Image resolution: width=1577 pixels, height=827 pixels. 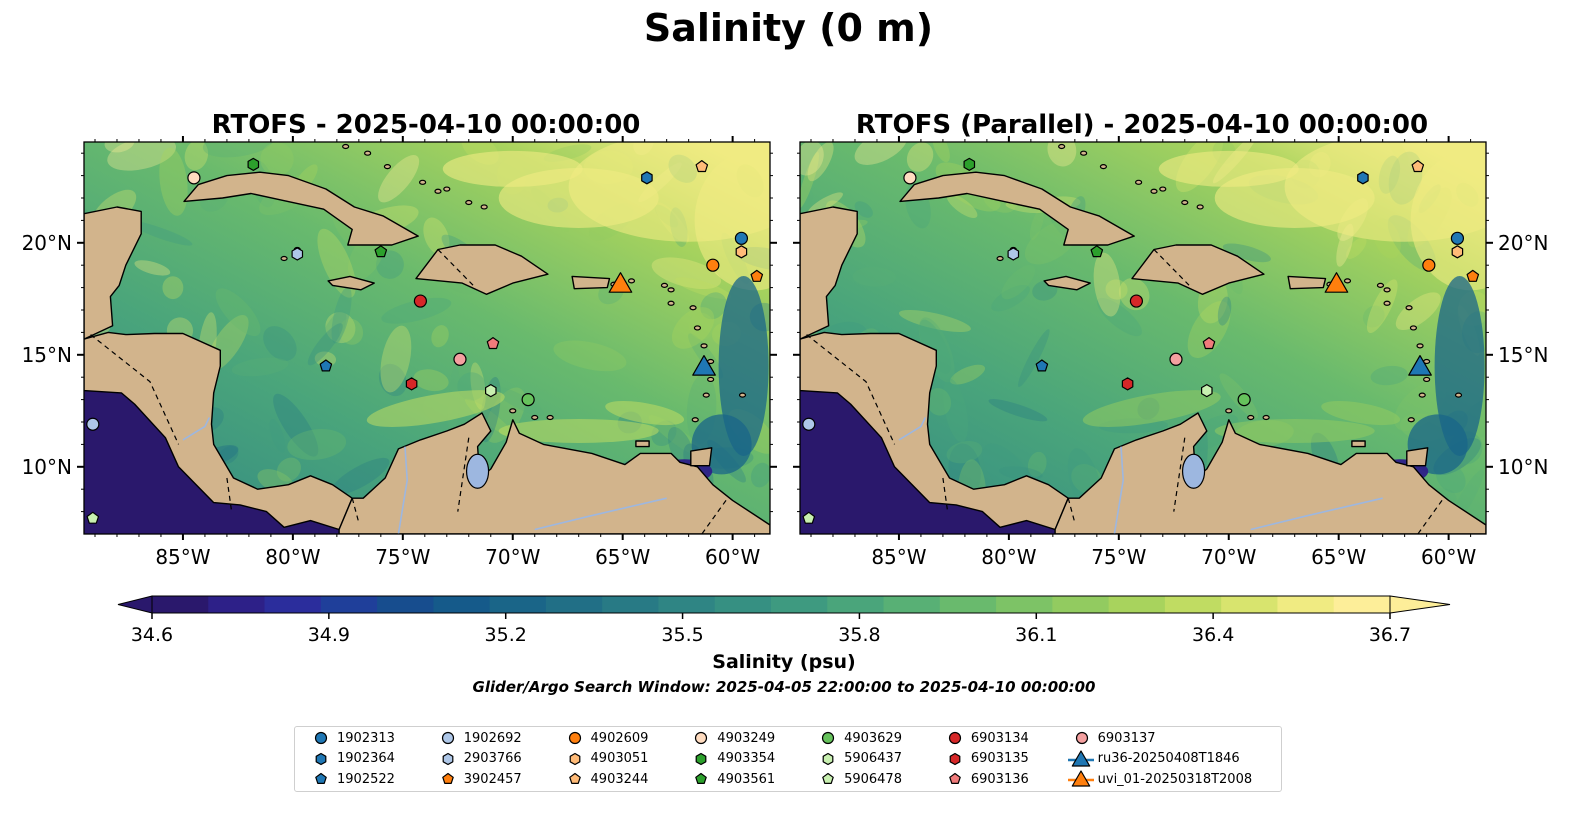 What do you see at coordinates (993, 779) in the screenshot?
I see `legend-entry: 6903136` at bounding box center [993, 779].